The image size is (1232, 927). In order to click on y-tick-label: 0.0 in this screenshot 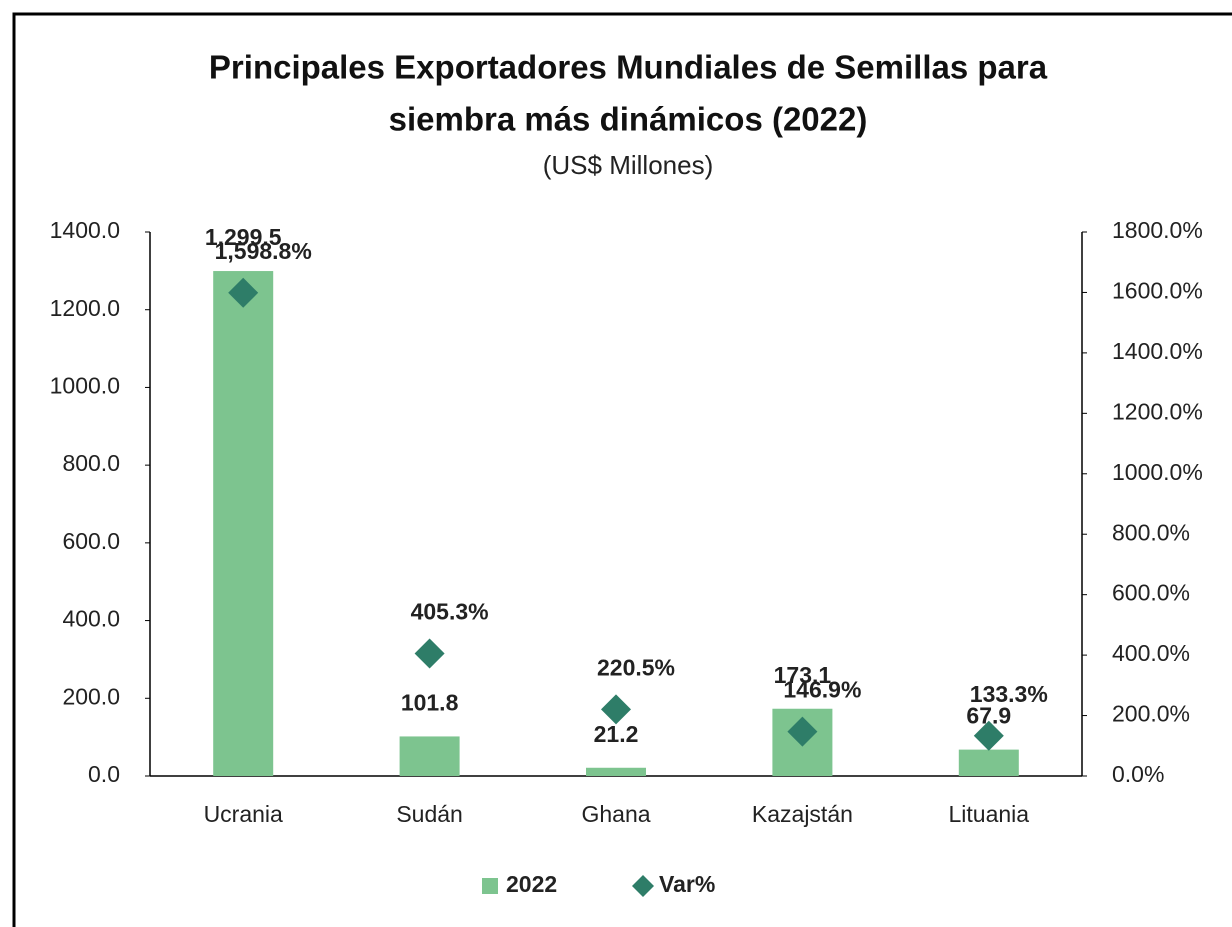, I will do `click(104, 774)`.